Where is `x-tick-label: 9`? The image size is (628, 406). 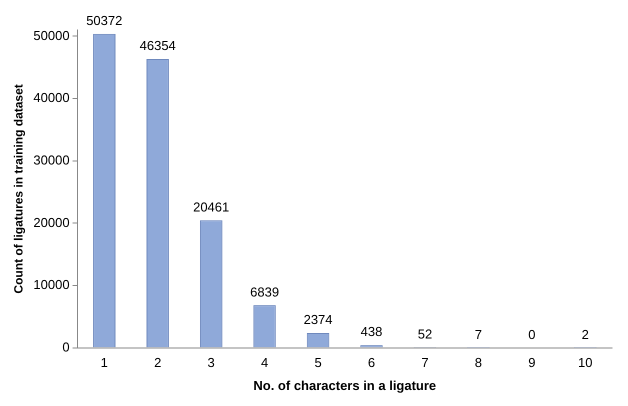
x-tick-label: 9 is located at coordinates (532, 362).